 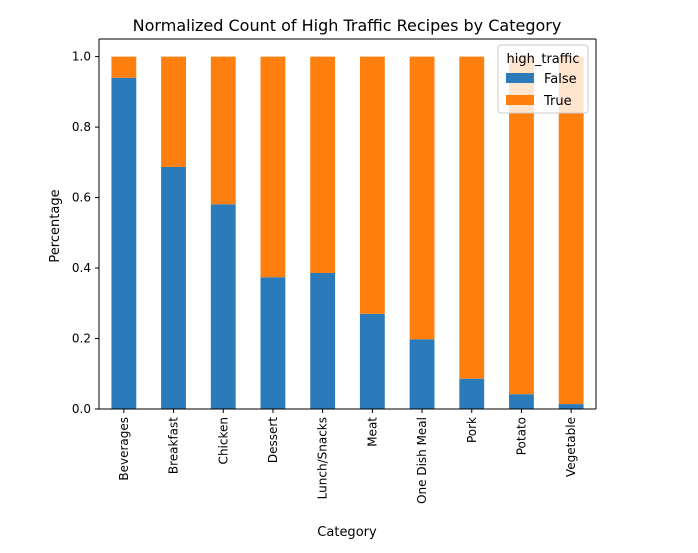 What do you see at coordinates (520, 78) in the screenshot?
I see `legend-swatch-false` at bounding box center [520, 78].